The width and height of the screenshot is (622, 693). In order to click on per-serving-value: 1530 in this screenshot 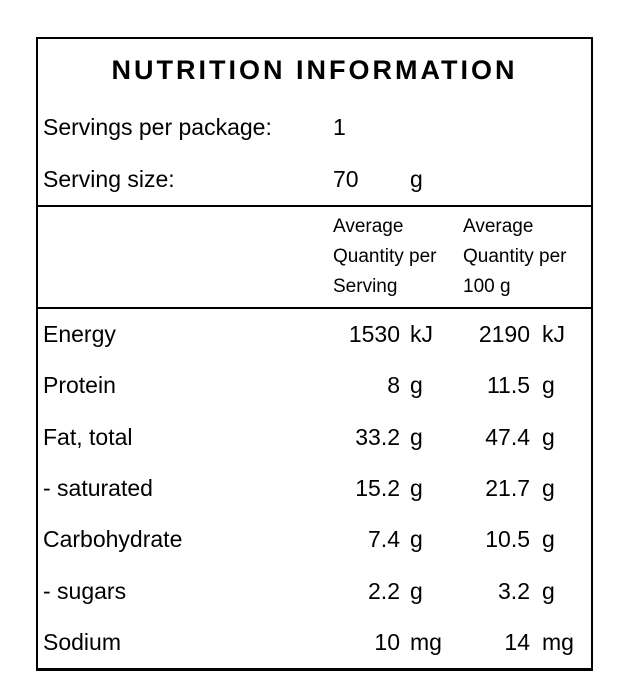, I will do `click(374, 334)`.